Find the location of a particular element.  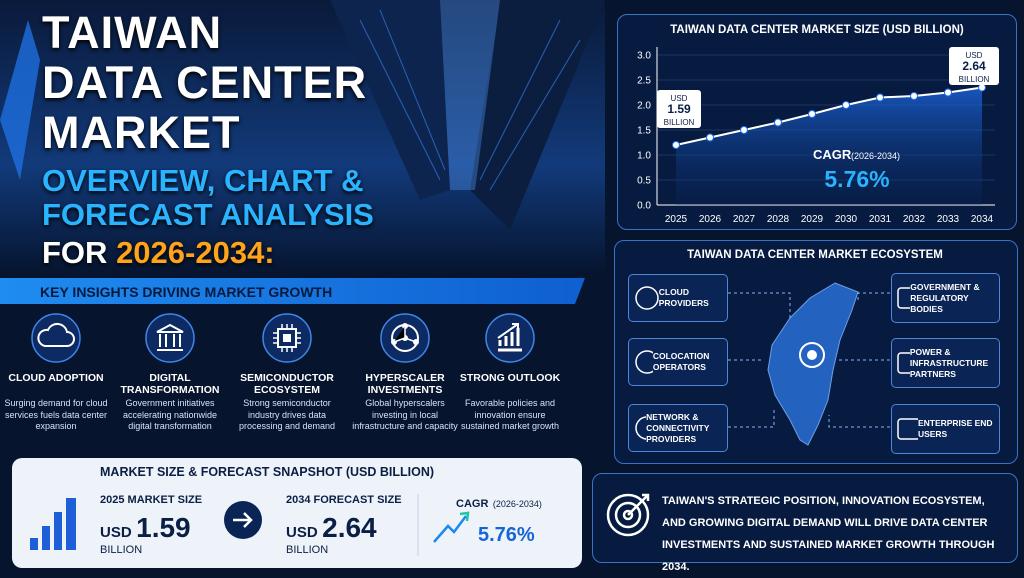

annotation-text: 2.64 is located at coordinates (974, 66).